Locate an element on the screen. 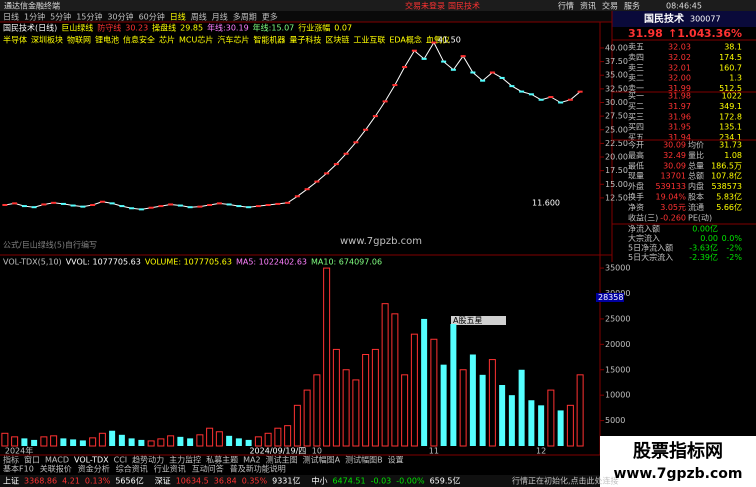 This screenshot has width=756, height=487. quote-header is located at coordinates (684, 19).